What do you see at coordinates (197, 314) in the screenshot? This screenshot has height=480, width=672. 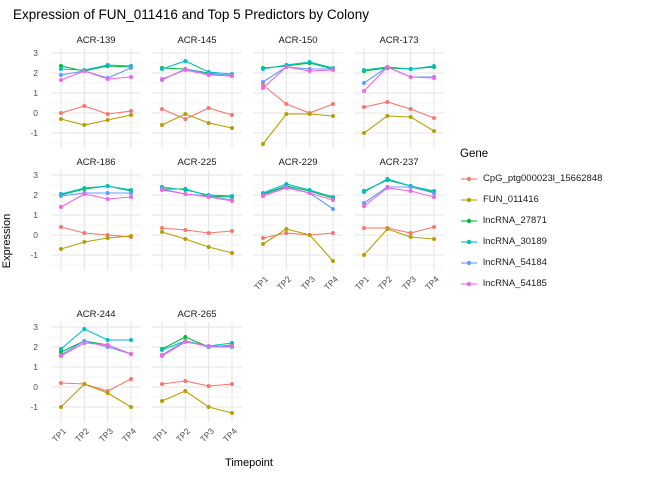 I see `facet-strip-label: ACR-265` at bounding box center [197, 314].